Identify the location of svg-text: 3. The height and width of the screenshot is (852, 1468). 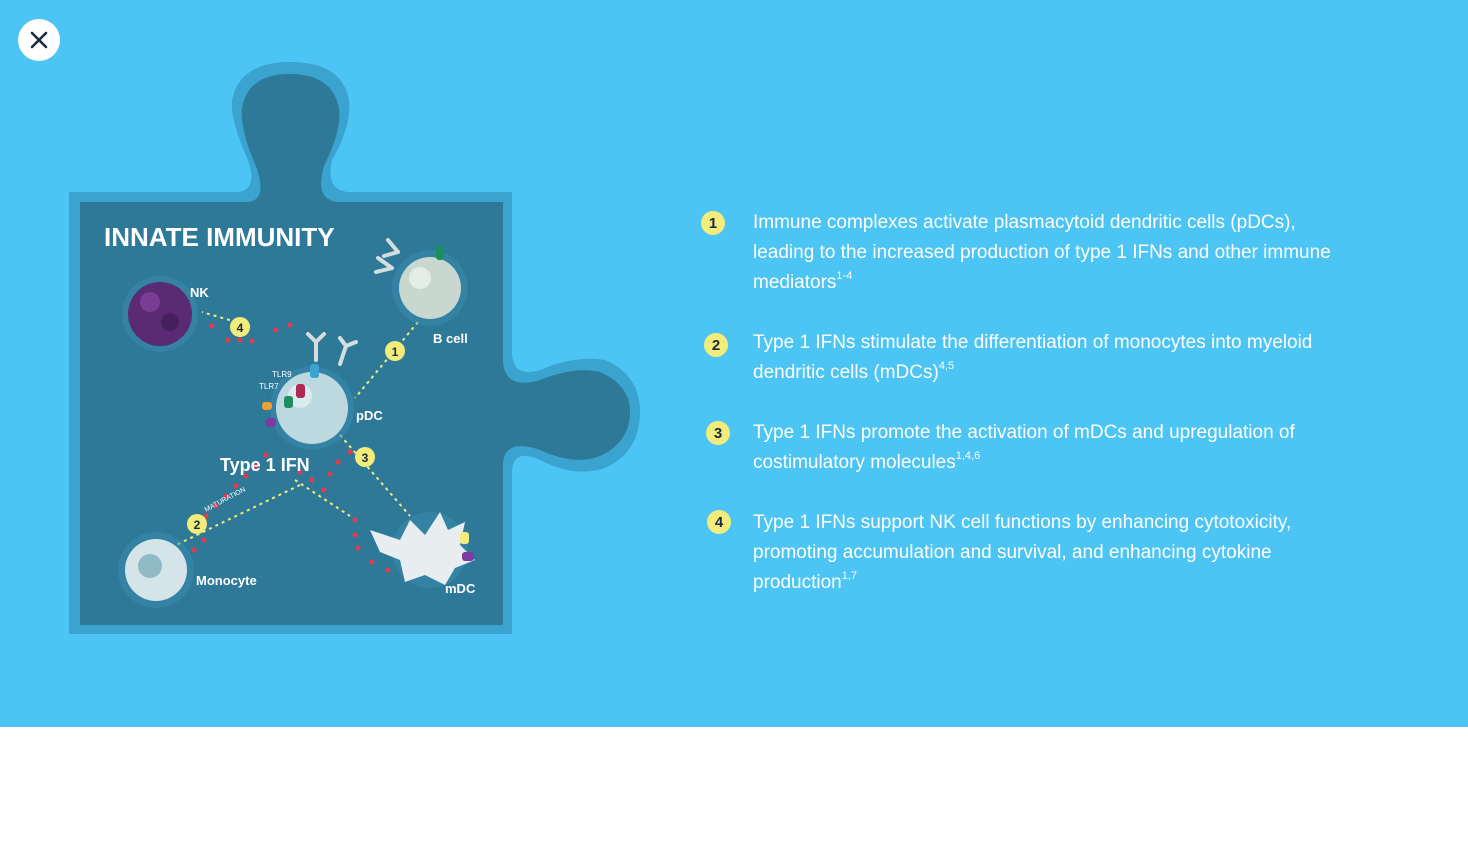
(365, 458).